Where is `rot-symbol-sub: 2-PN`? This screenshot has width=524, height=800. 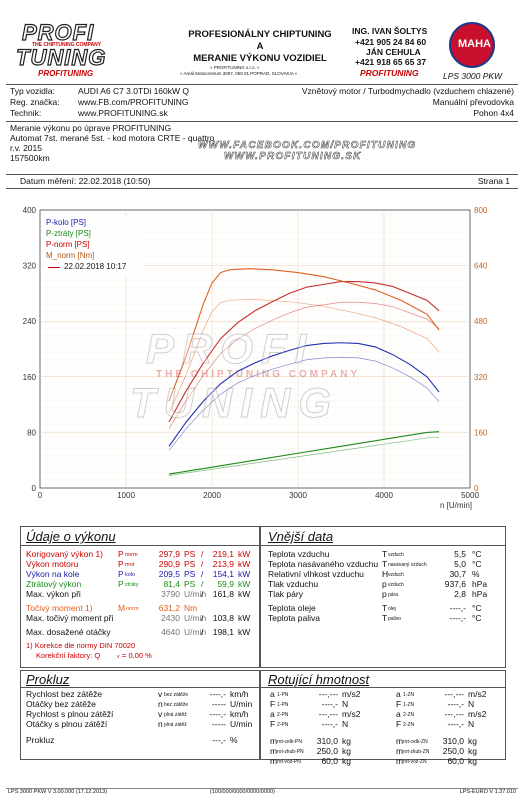
rot-symbol-sub: 2-PN is located at coordinates (283, 715).